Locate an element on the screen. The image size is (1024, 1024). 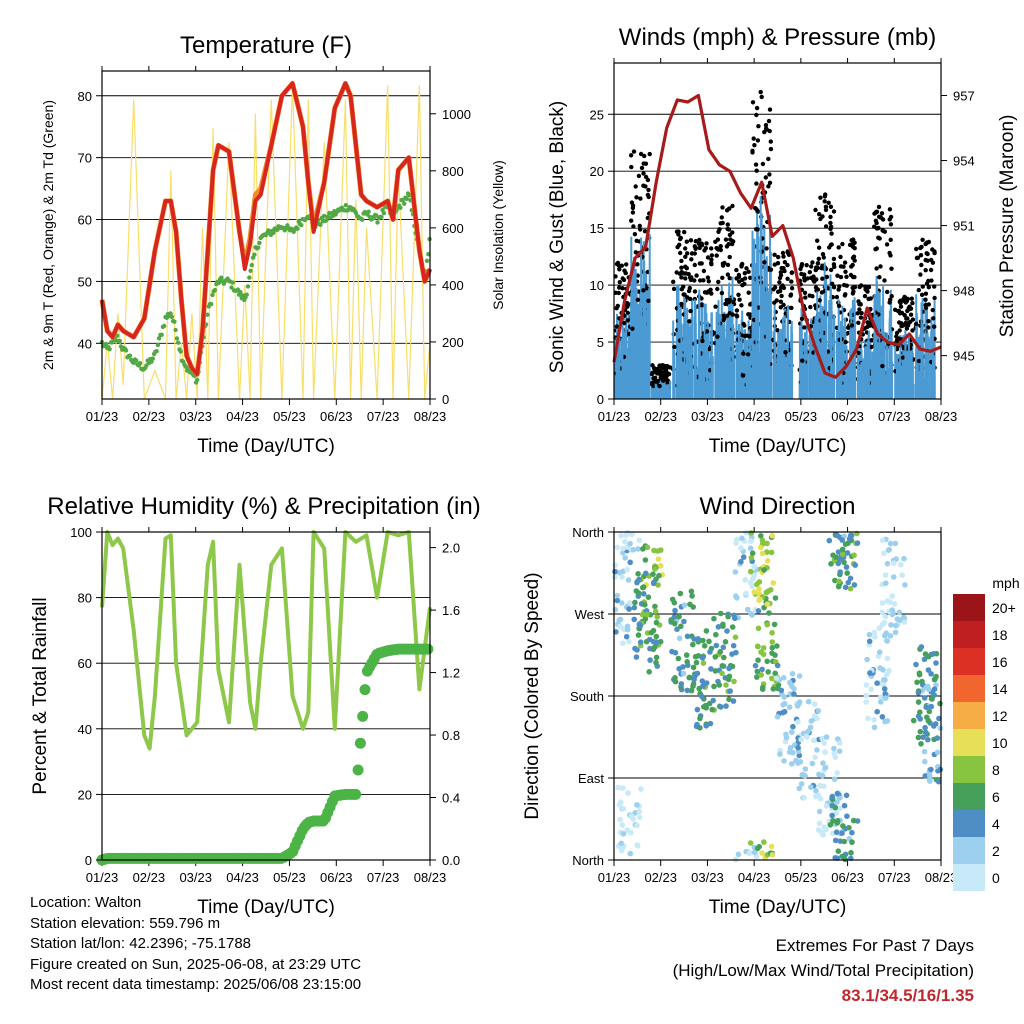
rh-ytick-label: 0 is located at coordinates (88, 860).